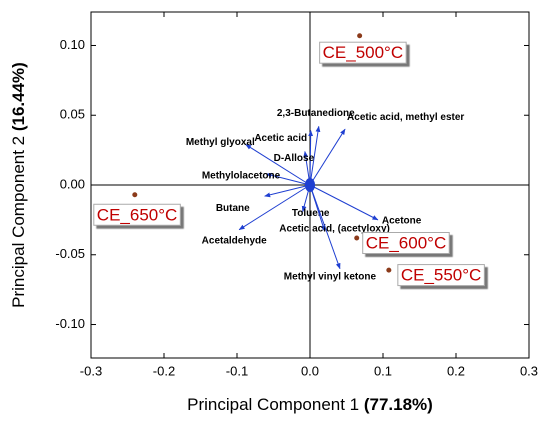 The width and height of the screenshot is (550, 422). Describe the element at coordinates (72, 44) in the screenshot. I see `y-tick-label: 0.10` at that location.